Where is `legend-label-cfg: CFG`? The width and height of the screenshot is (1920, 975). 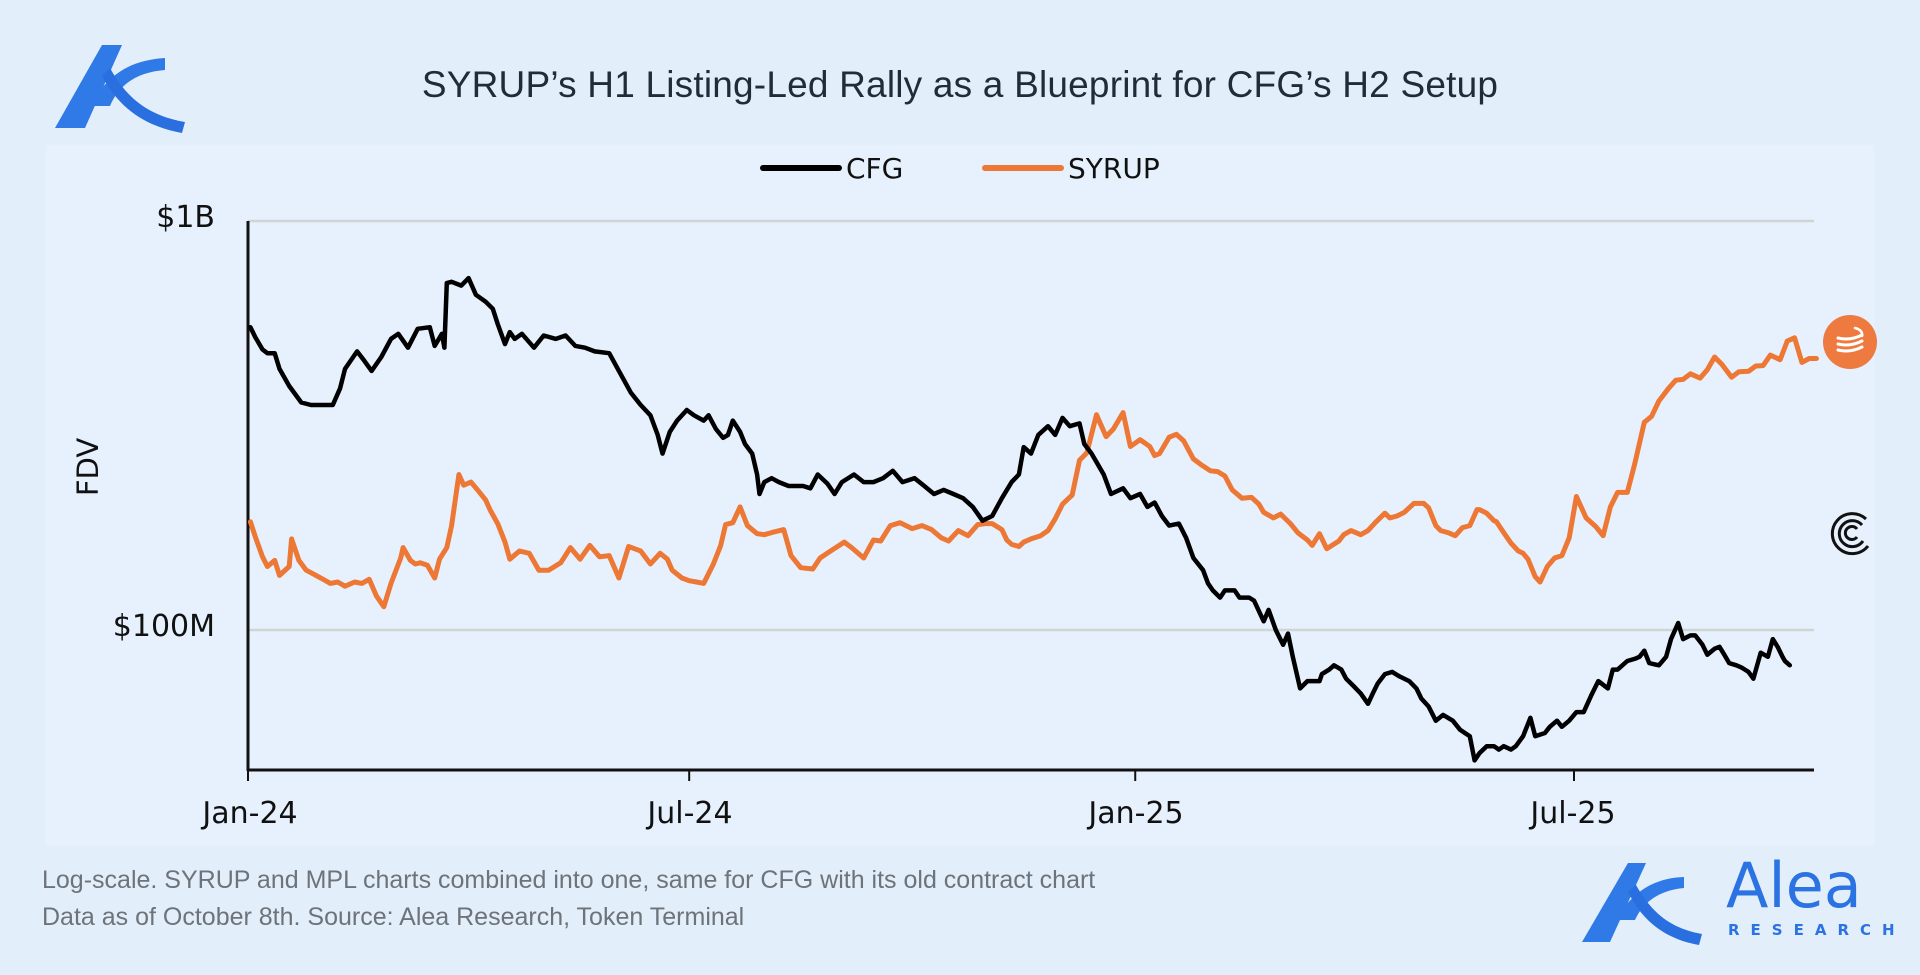
legend-label-cfg: CFG is located at coordinates (875, 168).